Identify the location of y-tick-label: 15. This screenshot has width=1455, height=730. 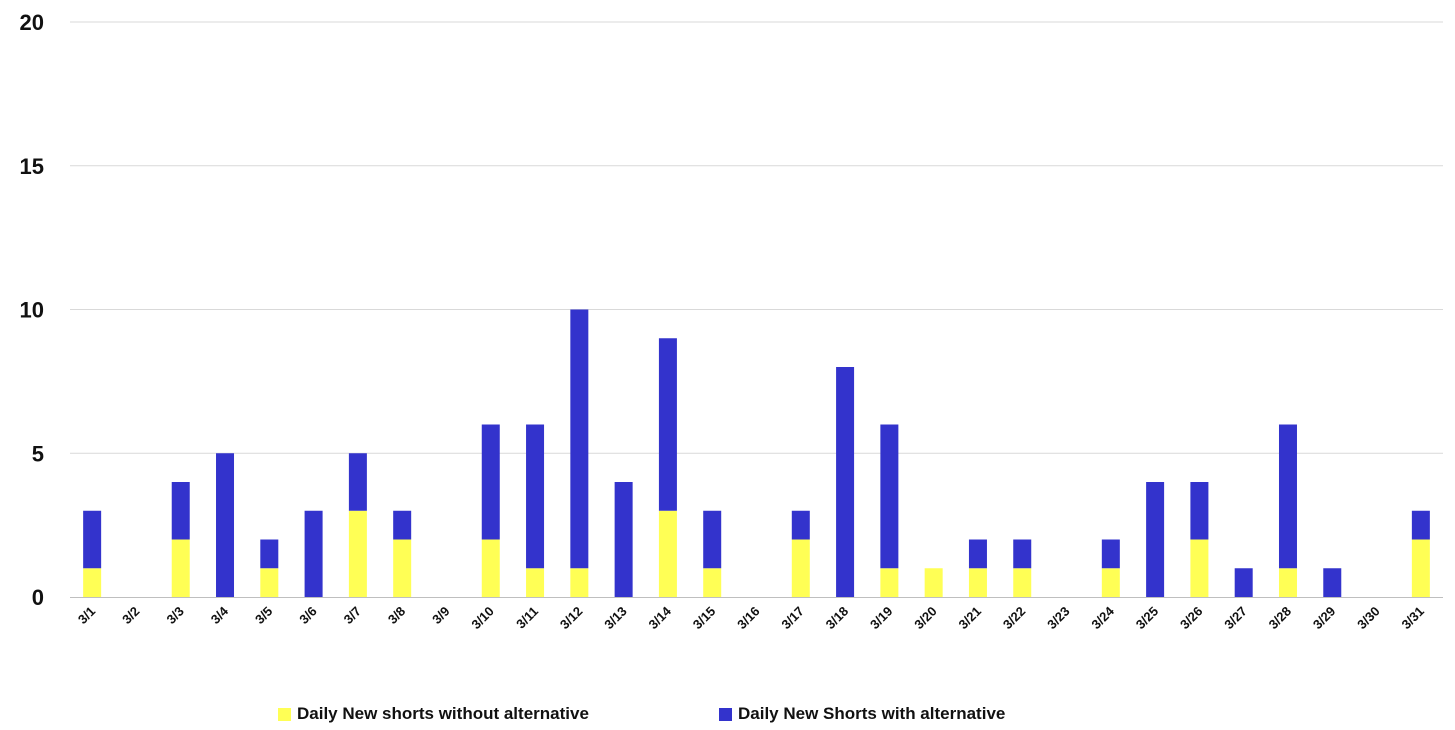
(32, 166).